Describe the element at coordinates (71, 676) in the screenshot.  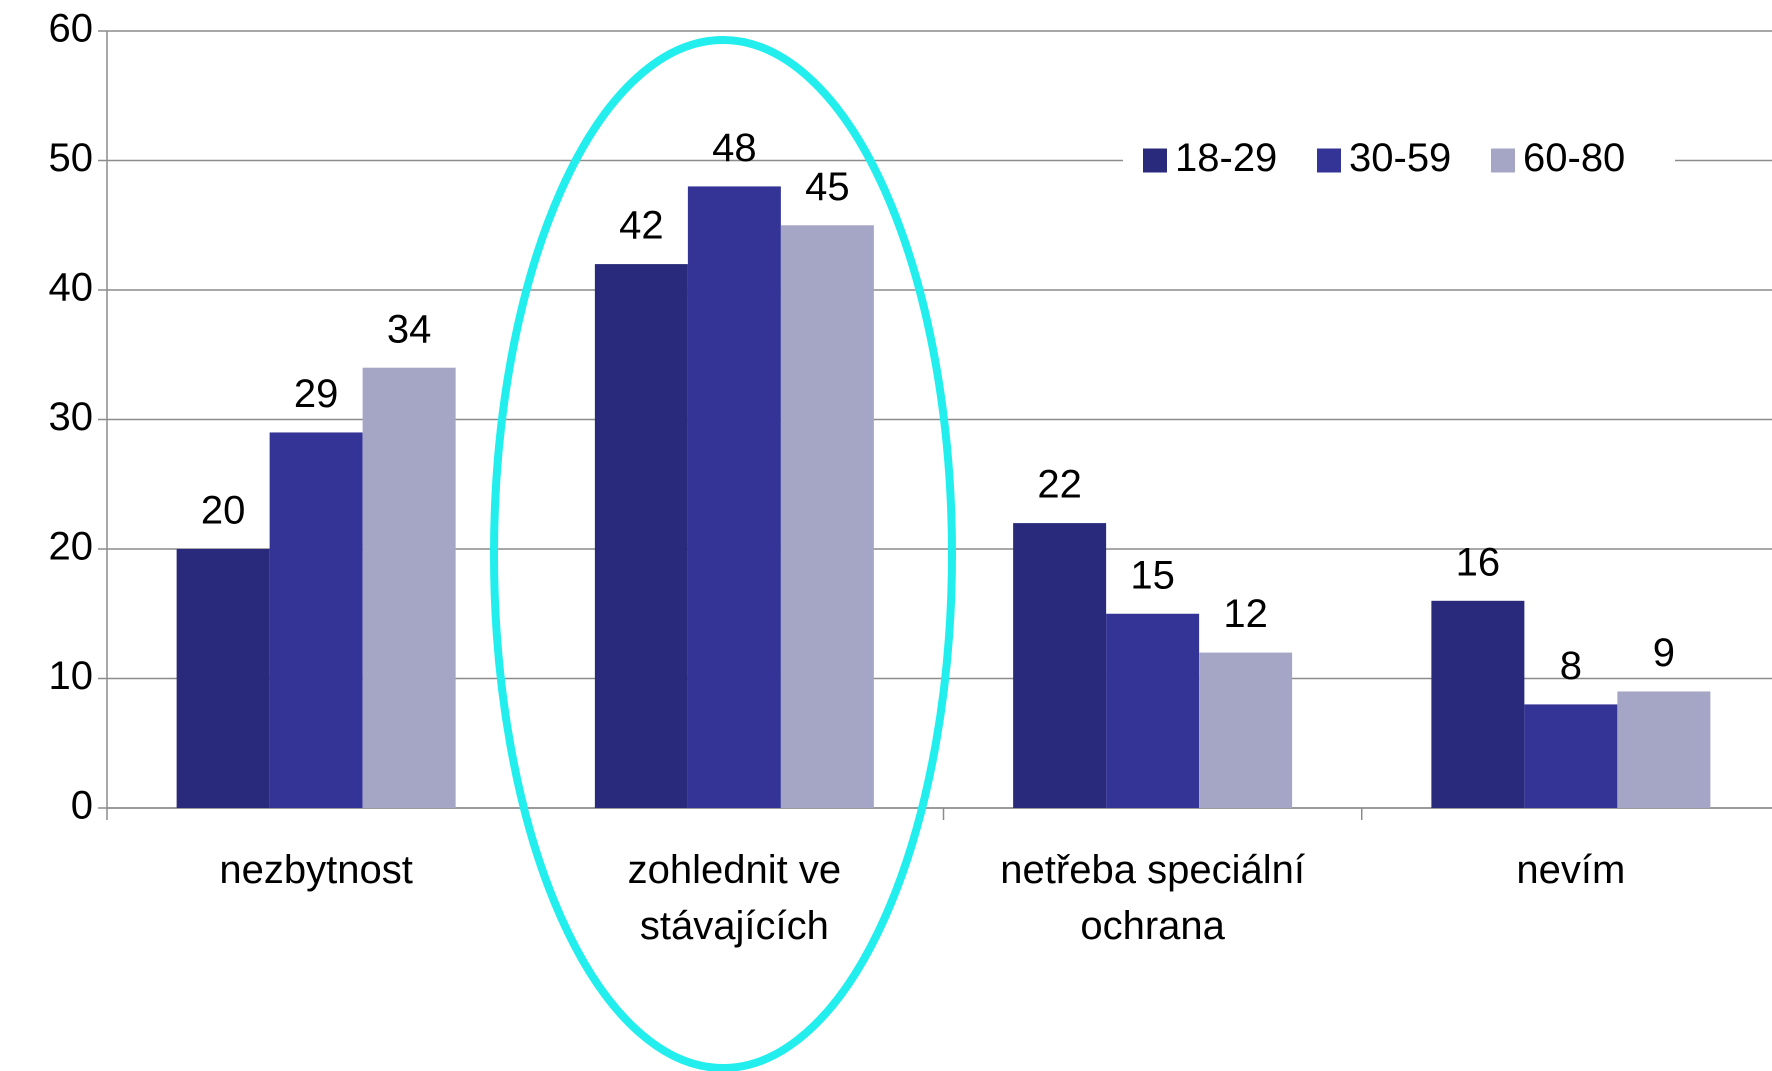
I see `y-tick-label: 10` at that location.